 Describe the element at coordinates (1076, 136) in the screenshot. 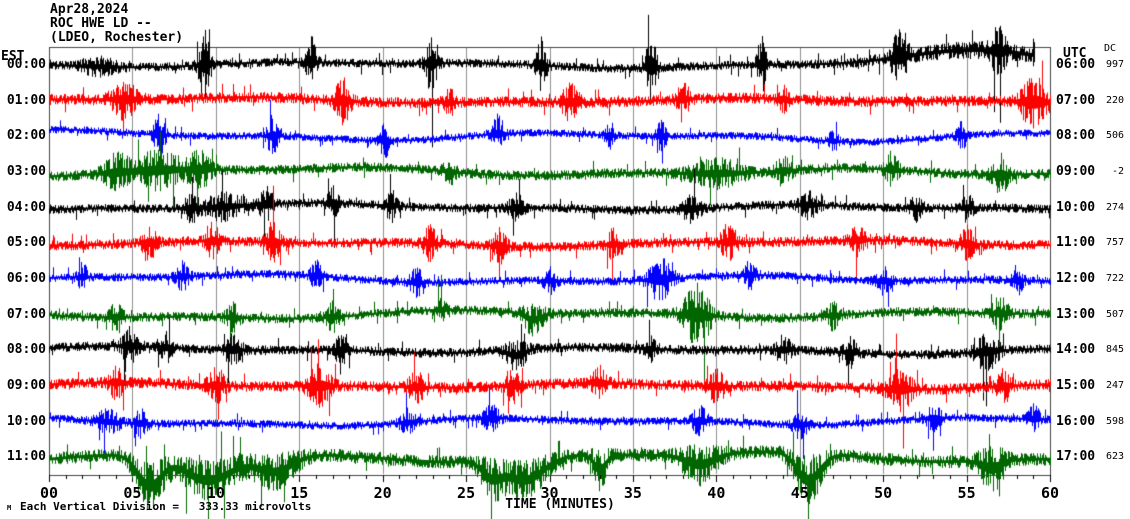

I see `utc-hour-label: 08:00` at that location.